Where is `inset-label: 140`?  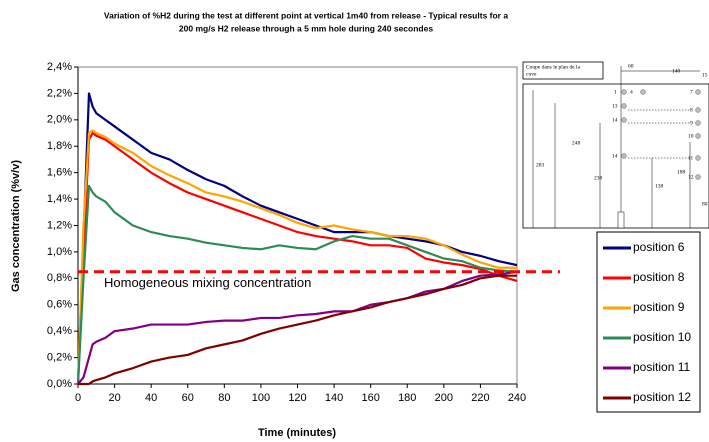 inset-label: 140 is located at coordinates (676, 71).